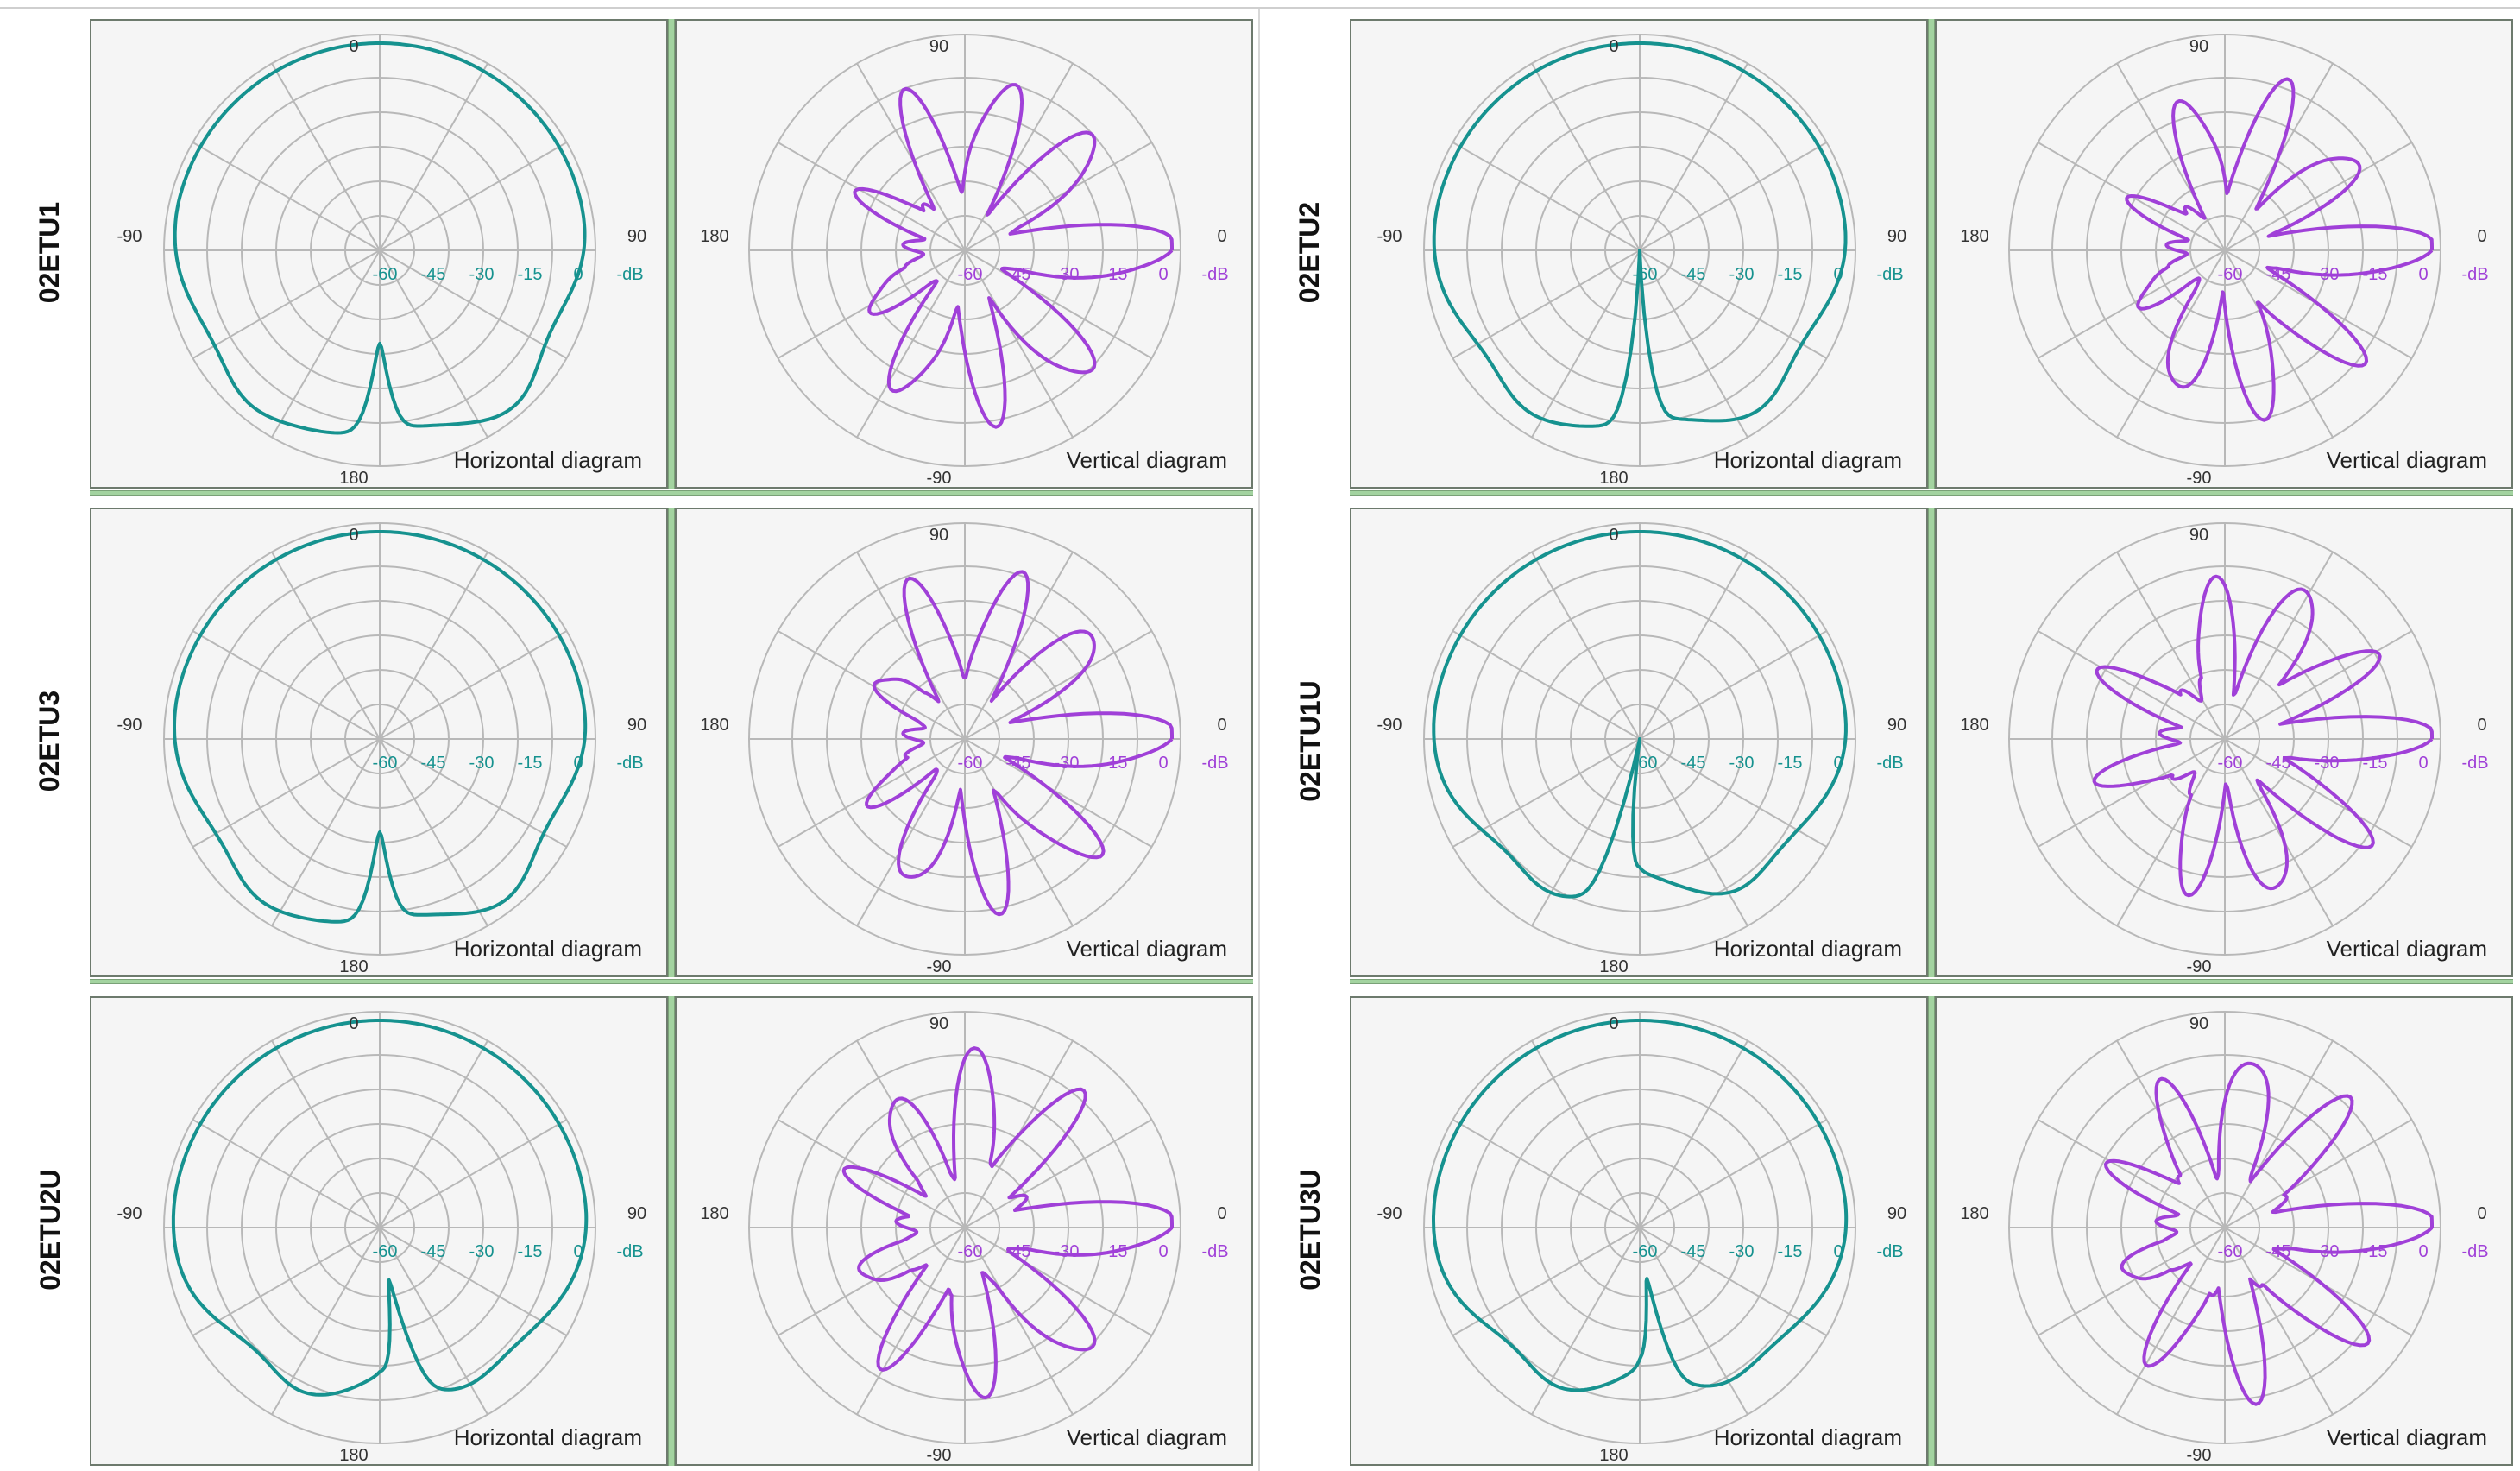 The image size is (2520, 1471). What do you see at coordinates (1259, 740) in the screenshot?
I see `column-divider` at bounding box center [1259, 740].